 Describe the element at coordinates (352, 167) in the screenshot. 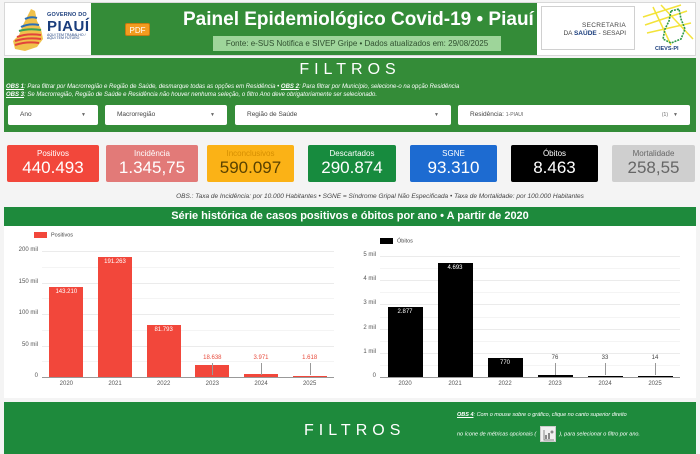

I see `kpi-value: 290.874` at that location.